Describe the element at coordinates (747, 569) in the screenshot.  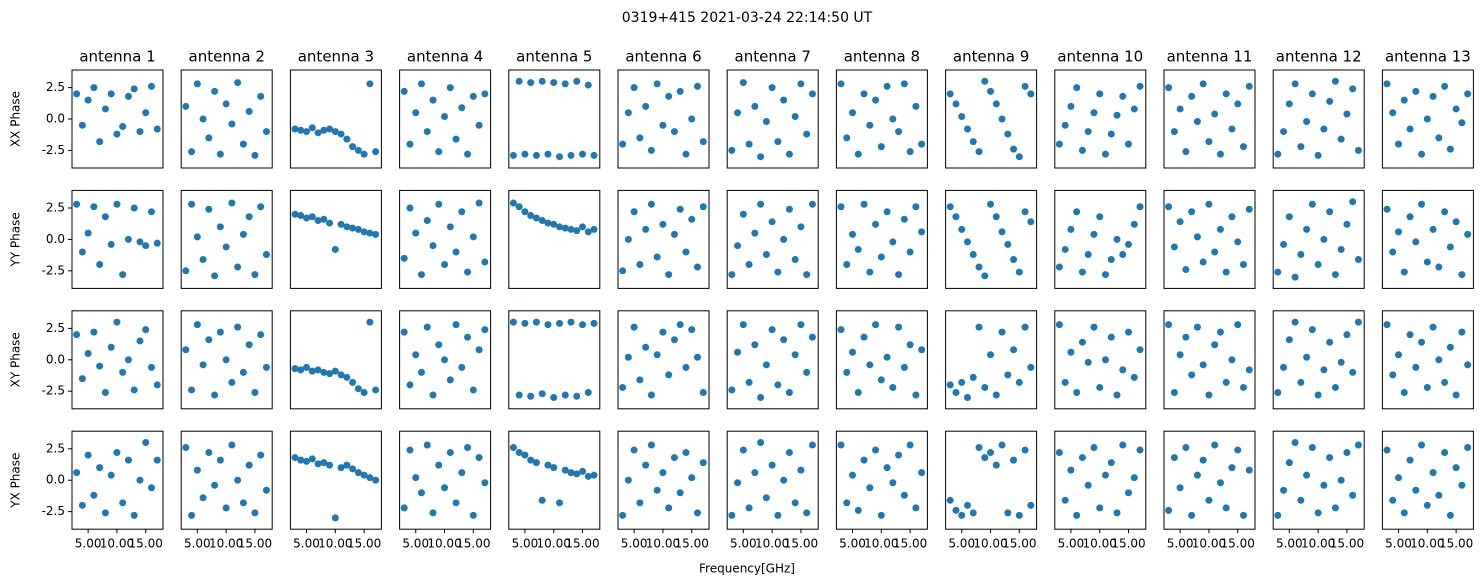
I see `x-axis-label: Frequency[GHz]` at that location.